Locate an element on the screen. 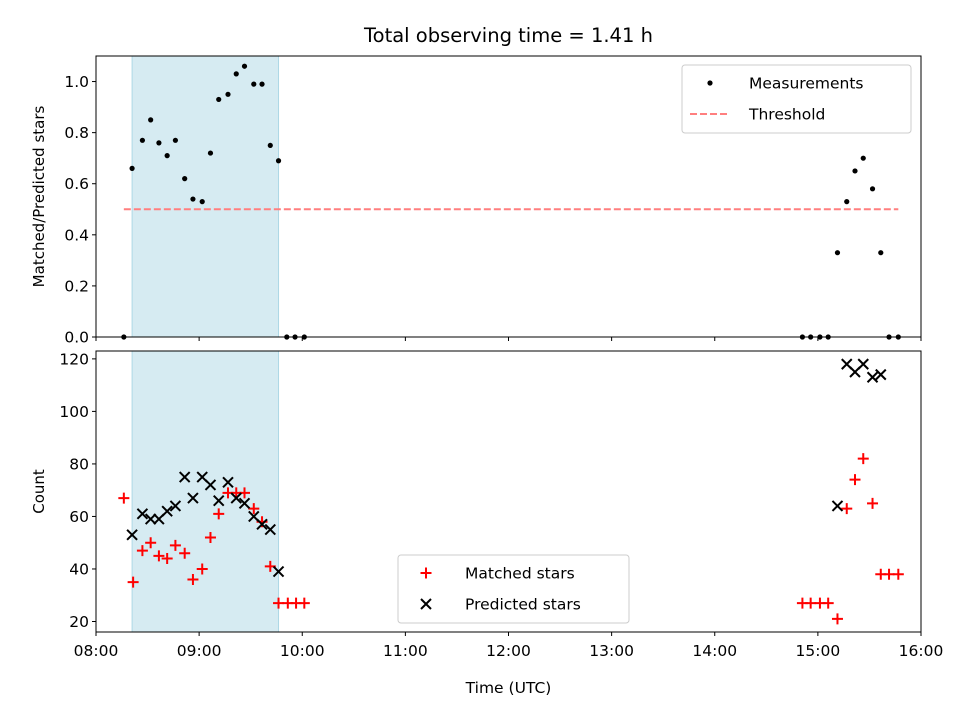 Image resolution: width=960 pixels, height=720 pixels. ratio-legend: Measurements Threshold is located at coordinates (796, 99).